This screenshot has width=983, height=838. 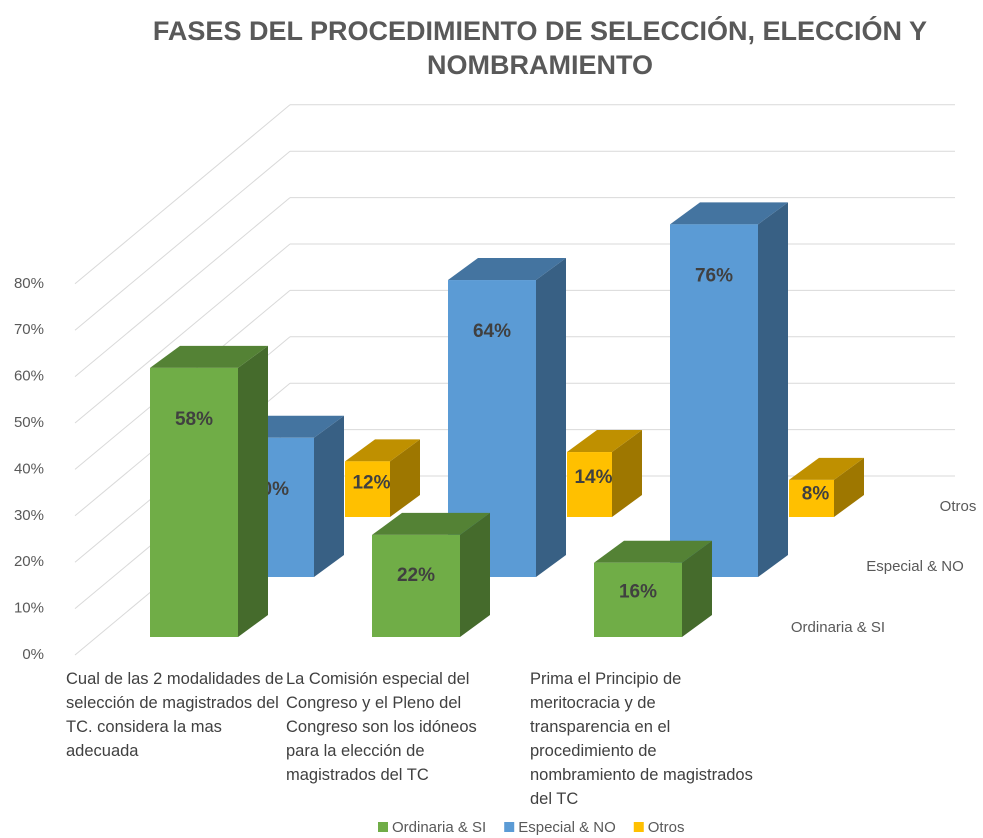 I want to click on data-label: 64%, so click(x=492, y=331).